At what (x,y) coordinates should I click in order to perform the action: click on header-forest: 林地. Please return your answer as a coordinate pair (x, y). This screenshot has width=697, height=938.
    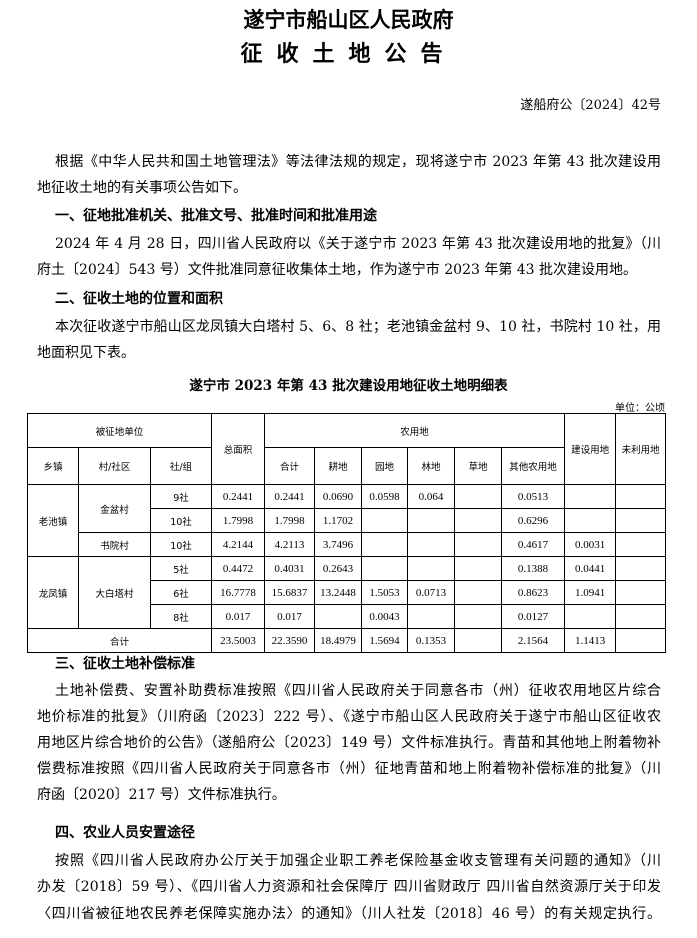
    Looking at the image, I should click on (431, 466).